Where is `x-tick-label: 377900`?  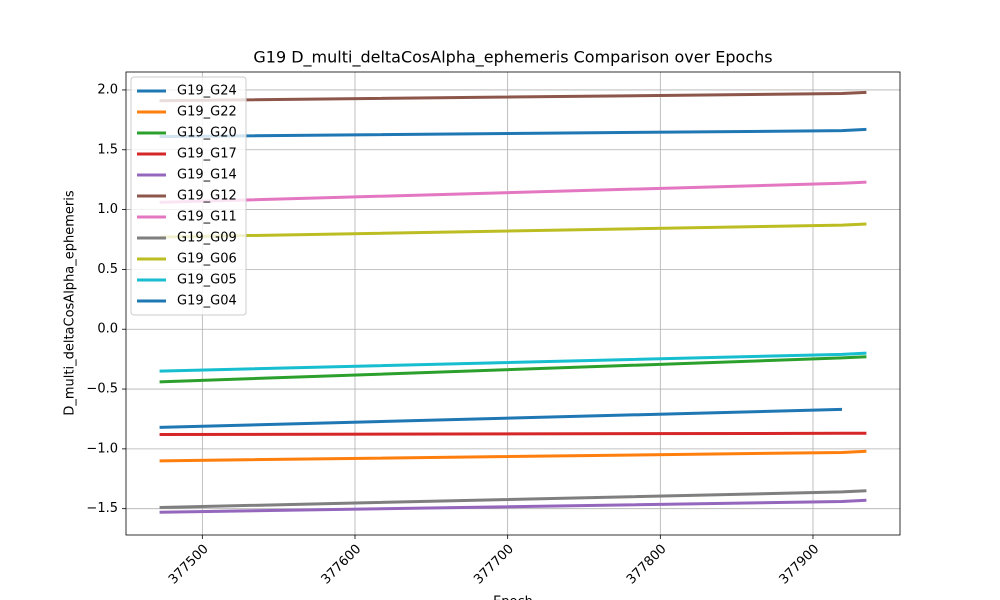 x-tick-label: 377900 is located at coordinates (800, 565).